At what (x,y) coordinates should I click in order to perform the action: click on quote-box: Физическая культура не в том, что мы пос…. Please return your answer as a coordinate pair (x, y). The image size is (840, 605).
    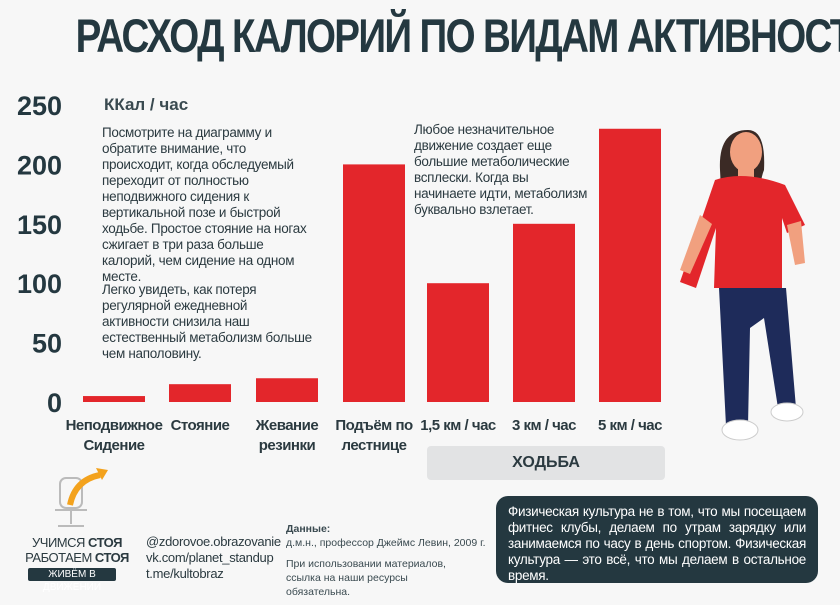
    Looking at the image, I should click on (657, 539).